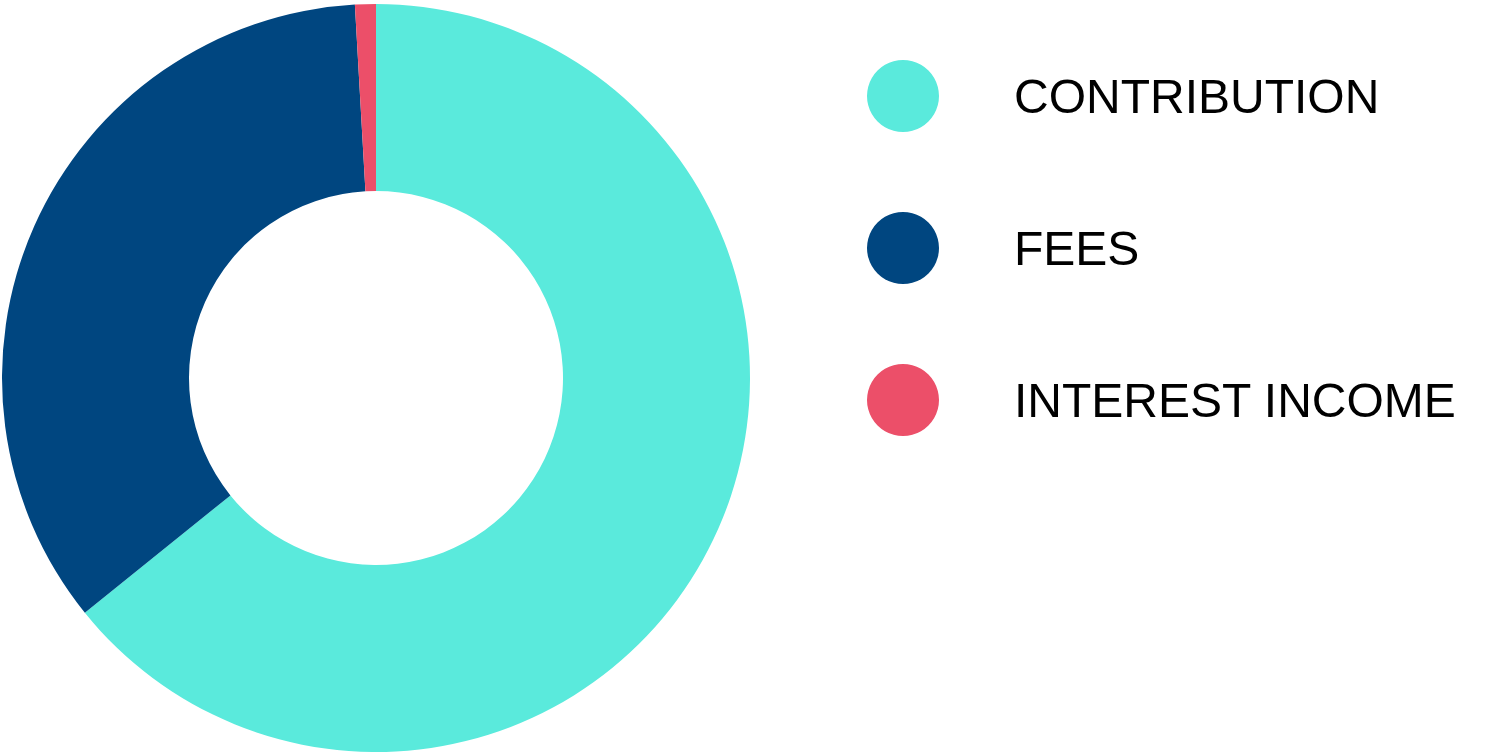  I want to click on legend-label: CONTRIBUTION, so click(1197, 96).